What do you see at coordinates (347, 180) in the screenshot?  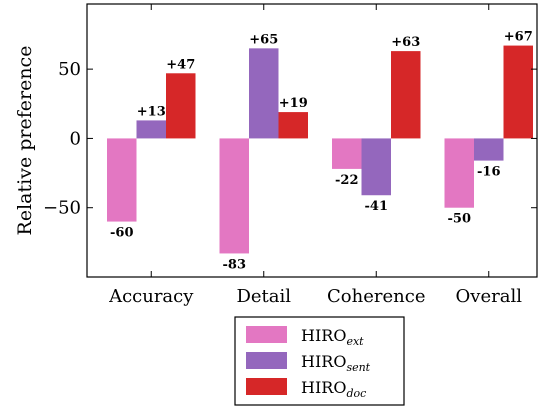 I see `data-label: -22` at bounding box center [347, 180].